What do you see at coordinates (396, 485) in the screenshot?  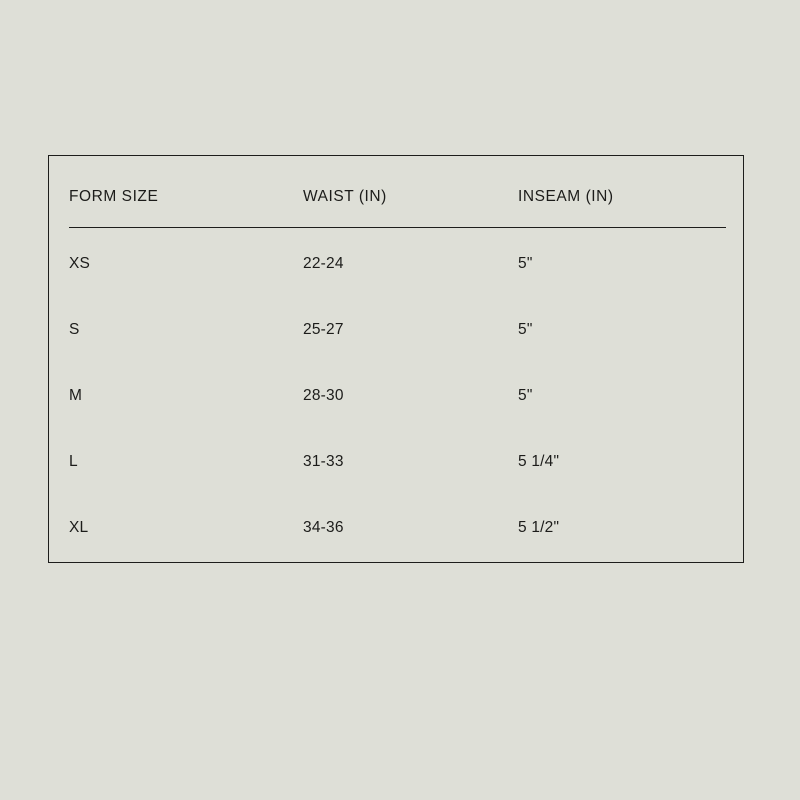 I see `table-row: L 31-33 5 1/4"` at bounding box center [396, 485].